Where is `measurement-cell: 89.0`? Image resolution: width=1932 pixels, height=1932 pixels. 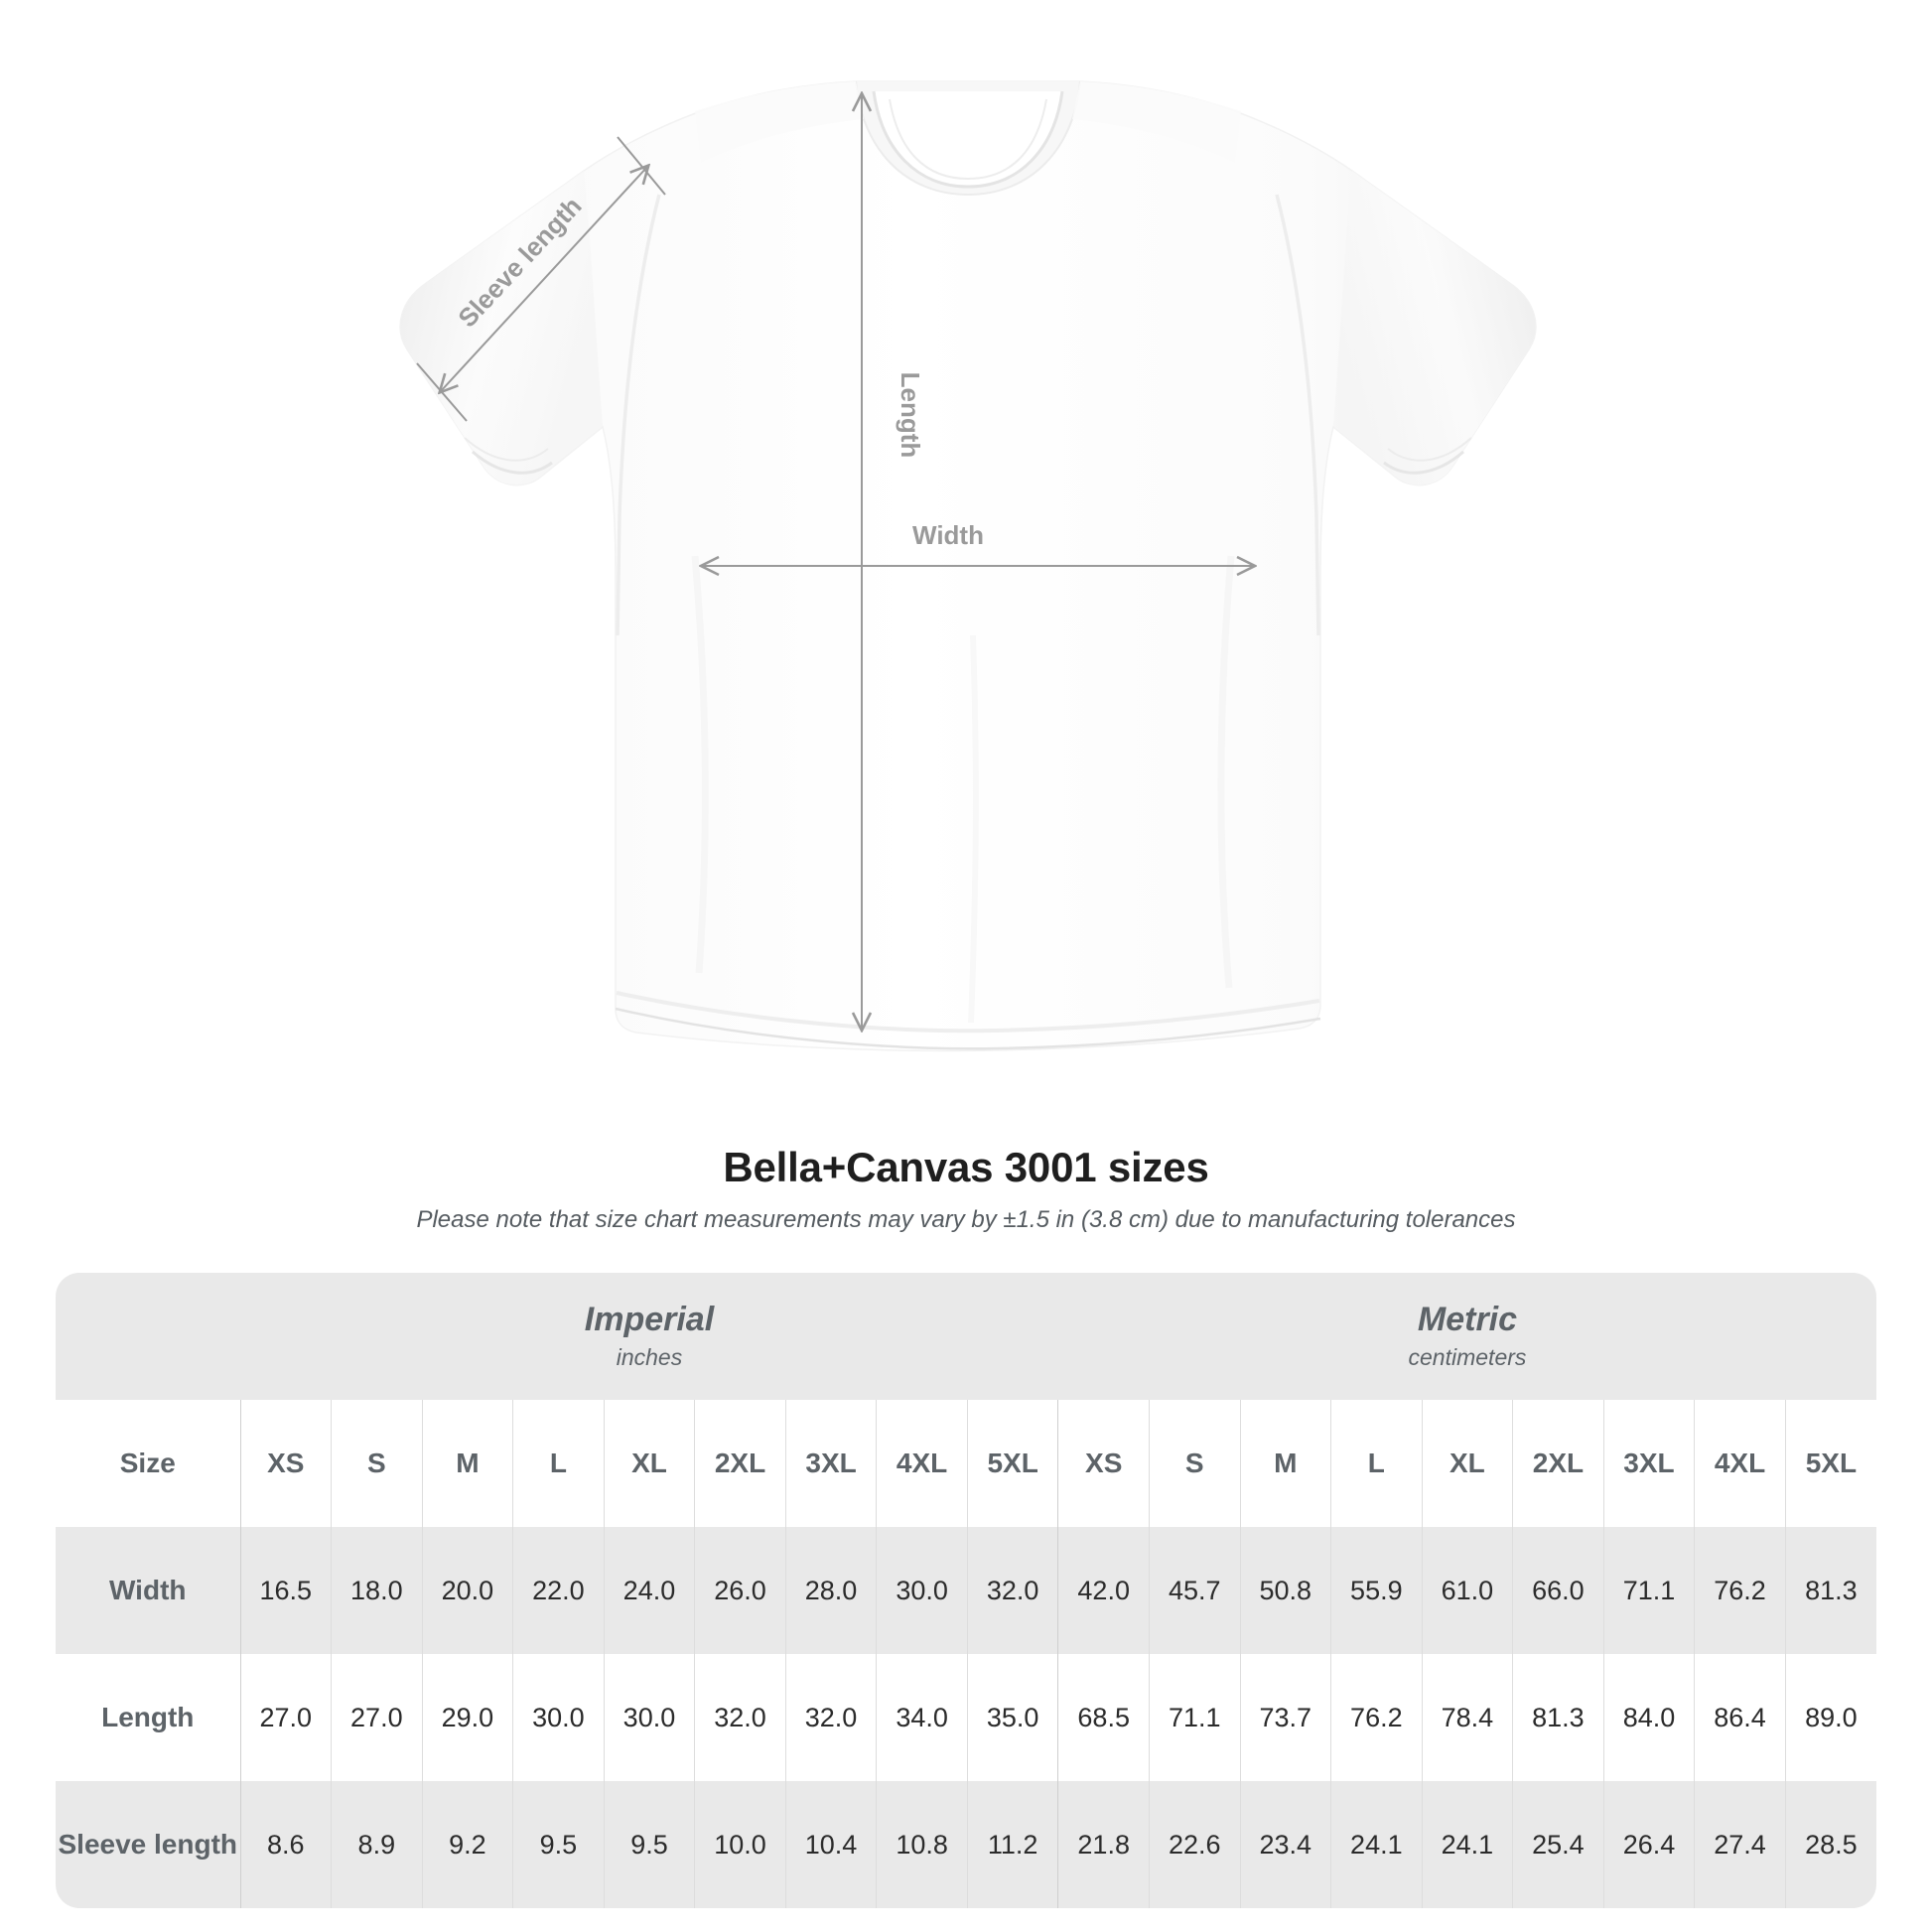 measurement-cell: 89.0 is located at coordinates (1830, 1717).